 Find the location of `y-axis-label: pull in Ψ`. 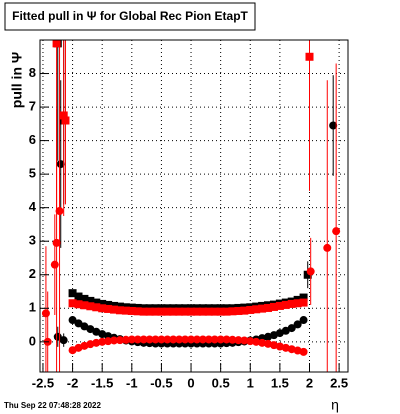

y-axis-label: pull in Ψ is located at coordinates (17, 80).